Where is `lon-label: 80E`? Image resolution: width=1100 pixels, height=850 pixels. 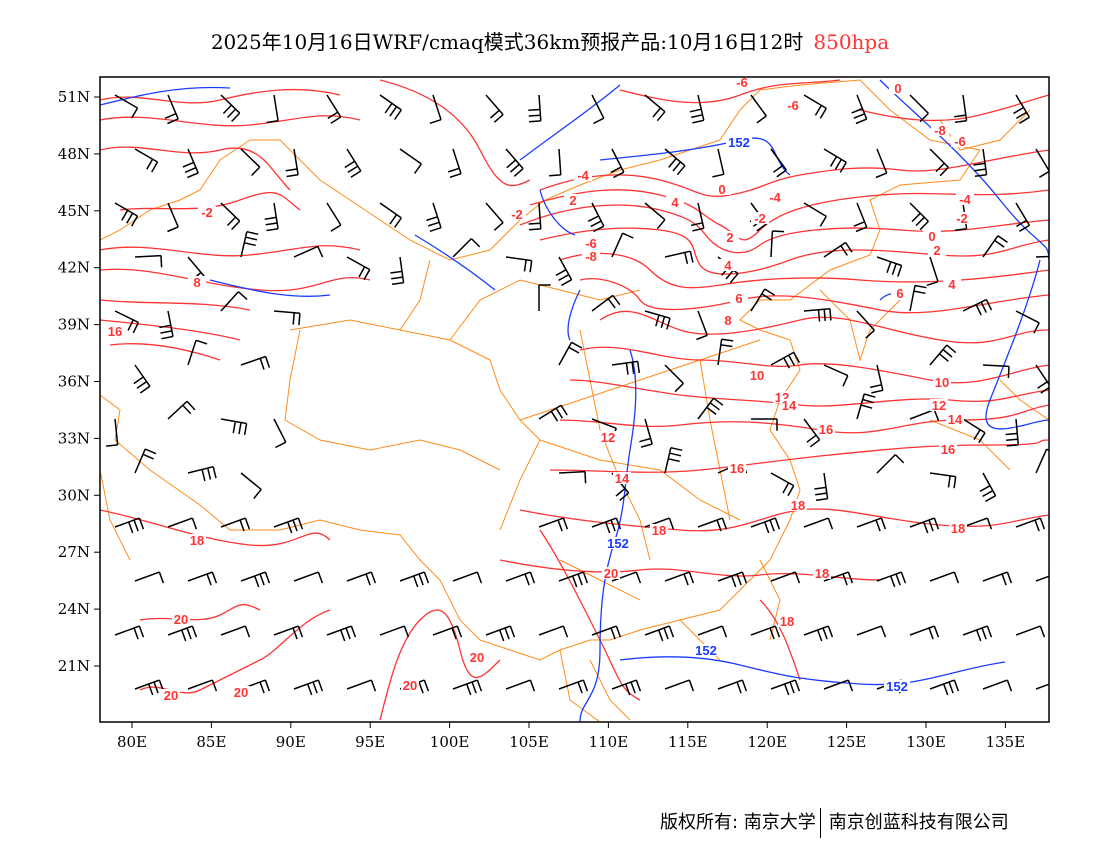
lon-label: 80E is located at coordinates (132, 742).